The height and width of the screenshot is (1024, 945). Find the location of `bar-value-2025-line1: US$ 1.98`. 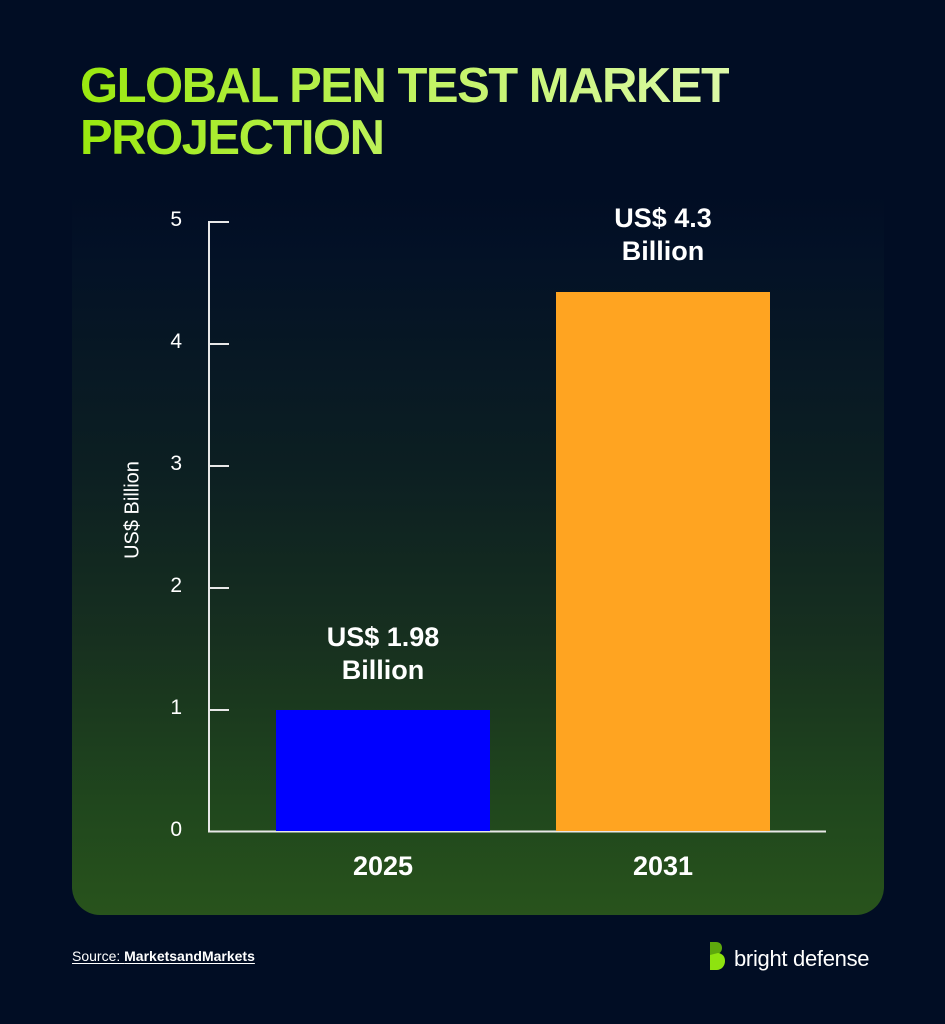

bar-value-2025-line1: US$ 1.98 is located at coordinates (383, 637).